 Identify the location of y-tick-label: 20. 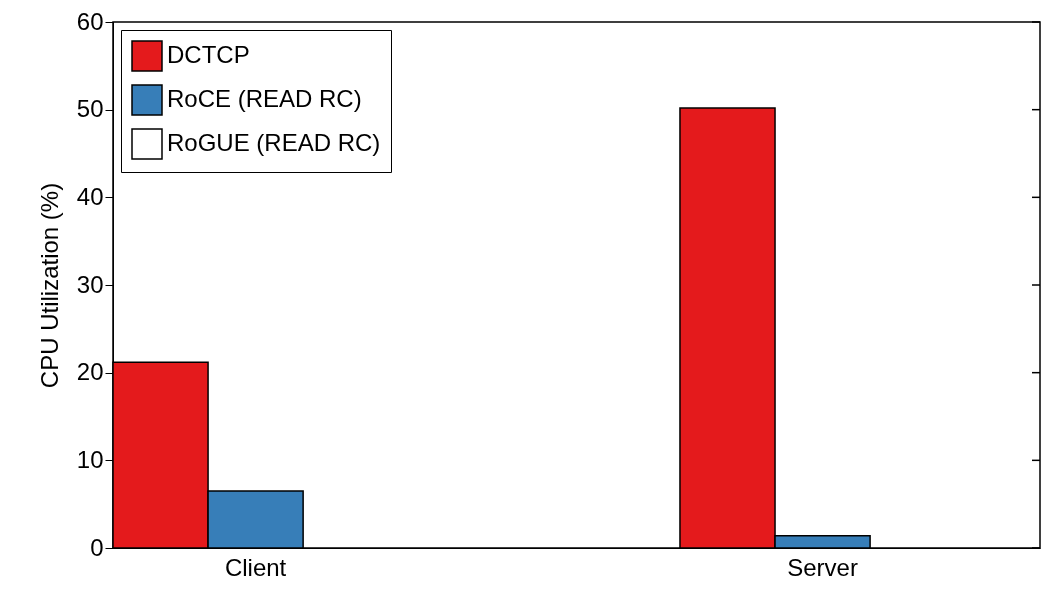
(90, 372).